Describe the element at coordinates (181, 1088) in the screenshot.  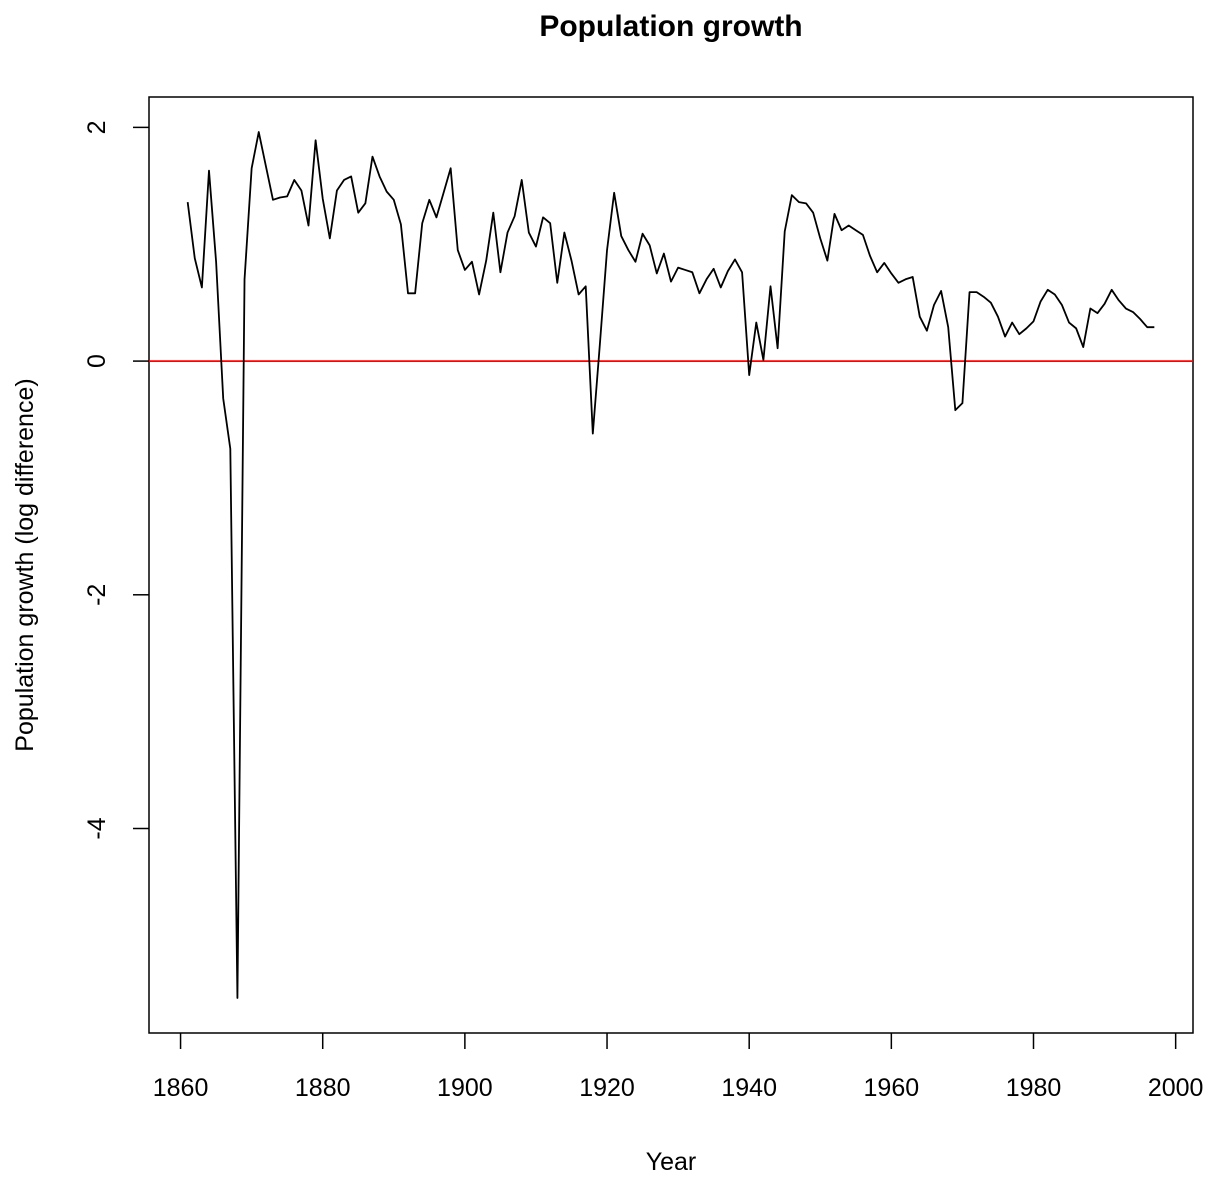
I see `x-tick-label: 1860` at that location.